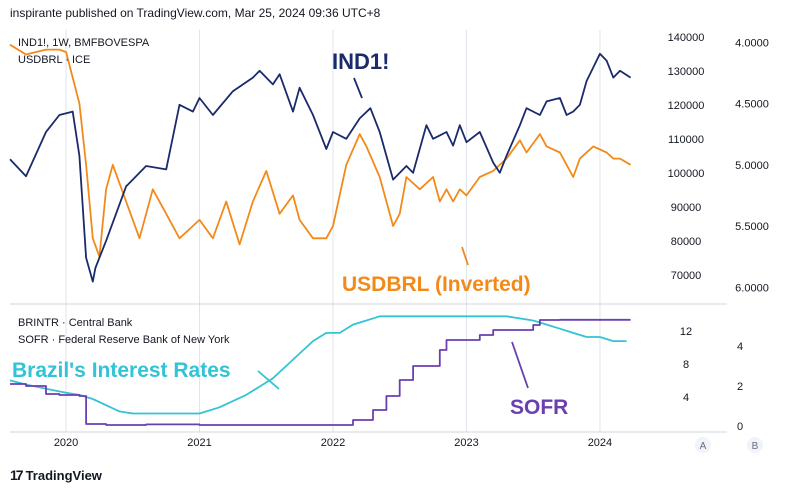 The height and width of the screenshot is (493, 792). Describe the element at coordinates (436, 284) in the screenshot. I see `annotation-usdbrl: USDBRL (Inverted)` at that location.